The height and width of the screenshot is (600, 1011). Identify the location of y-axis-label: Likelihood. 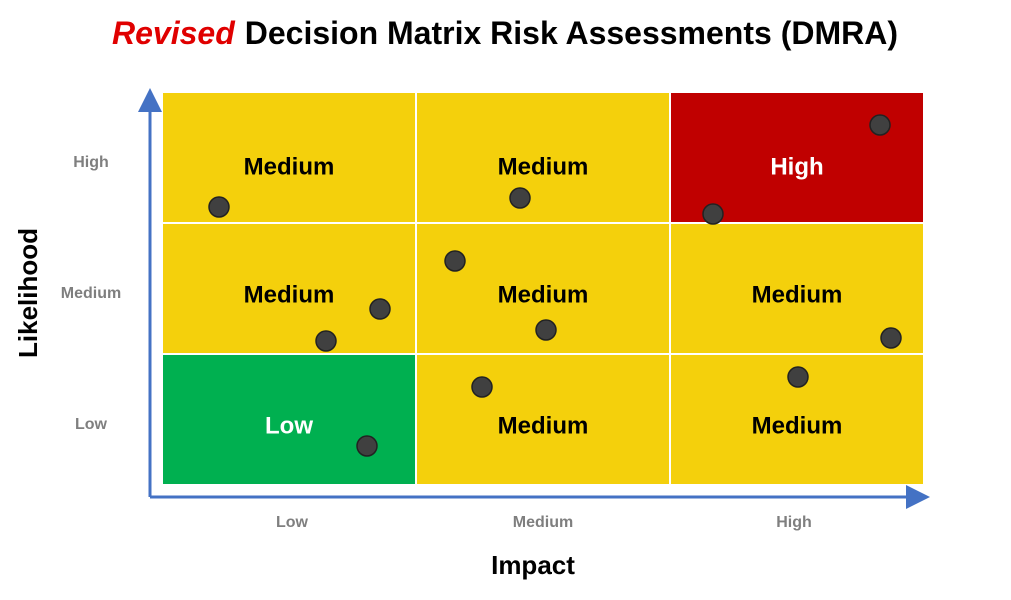
(28, 293).